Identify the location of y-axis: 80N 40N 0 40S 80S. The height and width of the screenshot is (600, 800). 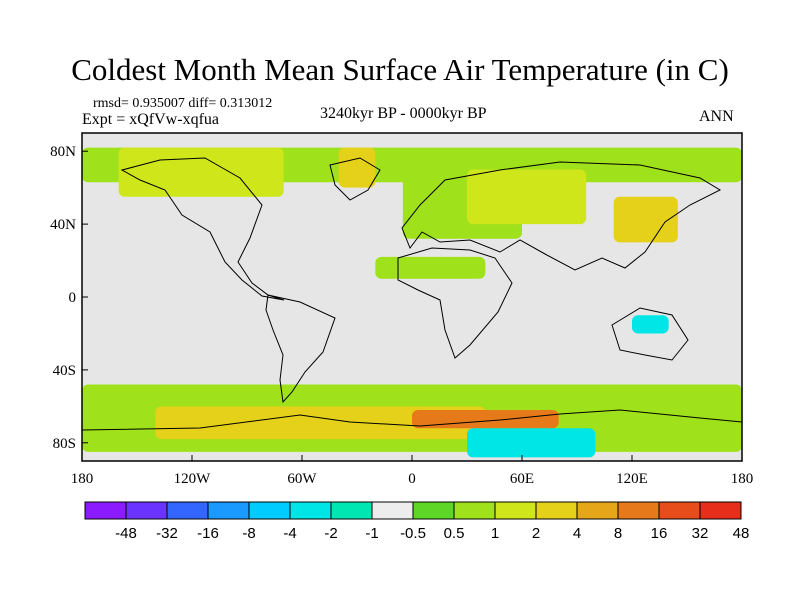
(69, 298).